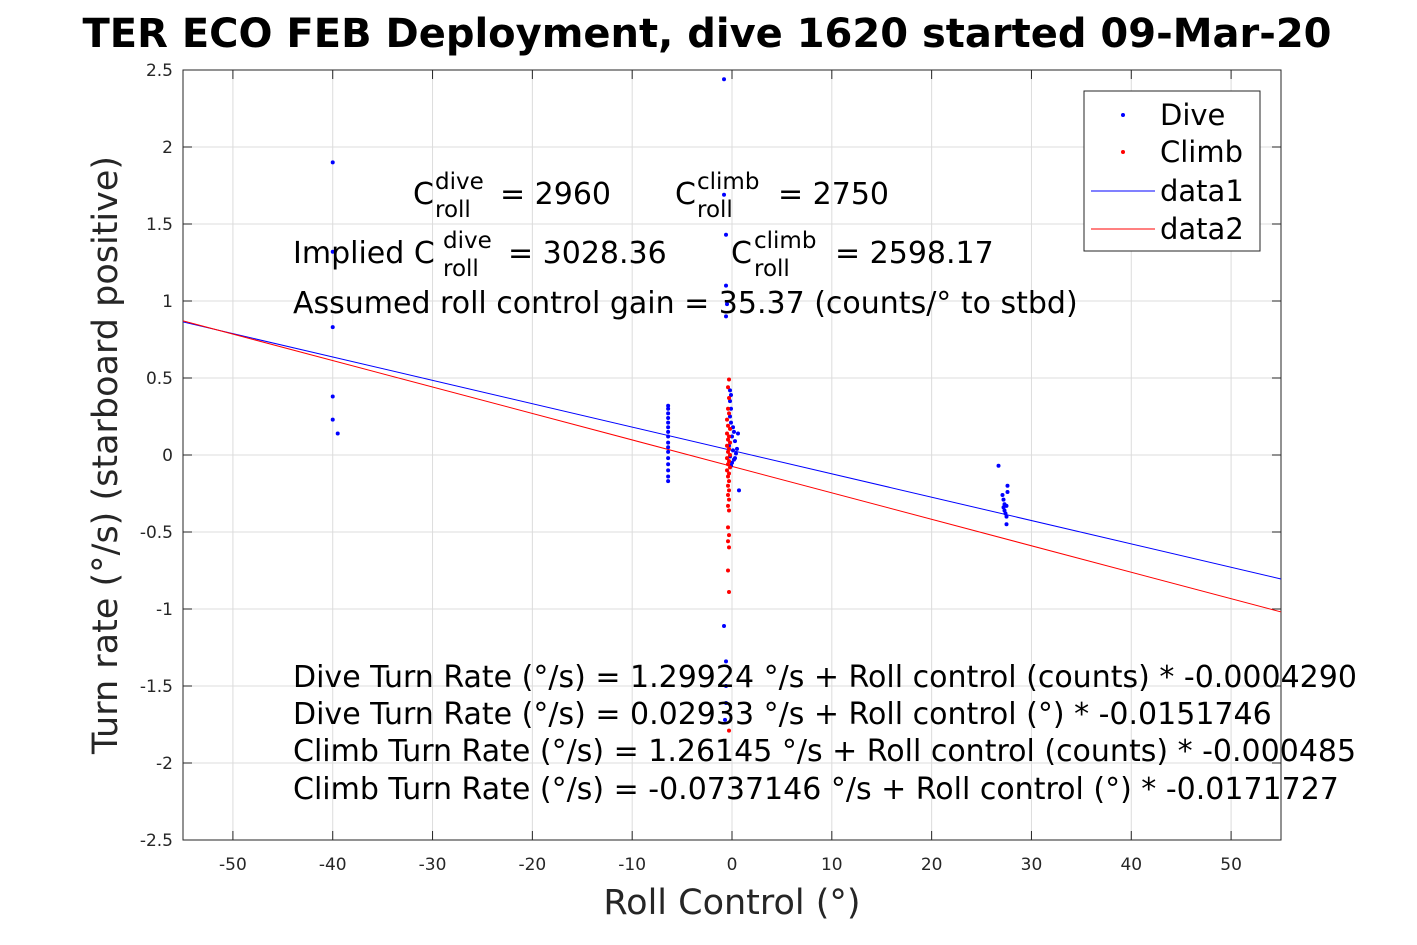 The height and width of the screenshot is (945, 1417). I want to click on y-tick-label: 2, so click(167, 148).